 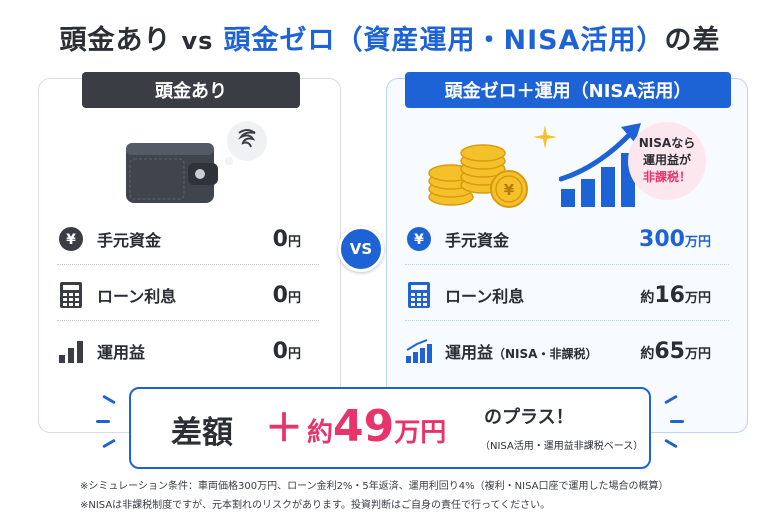 What do you see at coordinates (419, 351) in the screenshot?
I see `trend-up-icon` at bounding box center [419, 351].